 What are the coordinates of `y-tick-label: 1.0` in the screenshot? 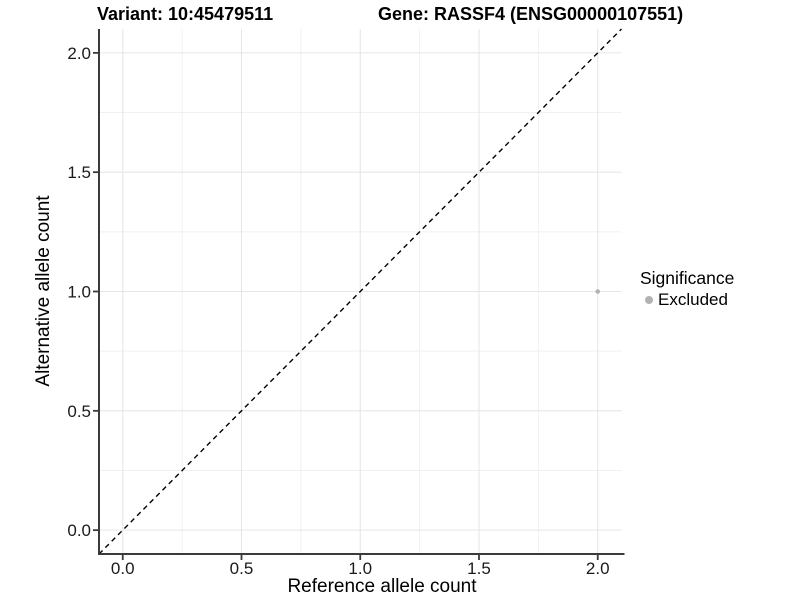 It's located at (79, 292).